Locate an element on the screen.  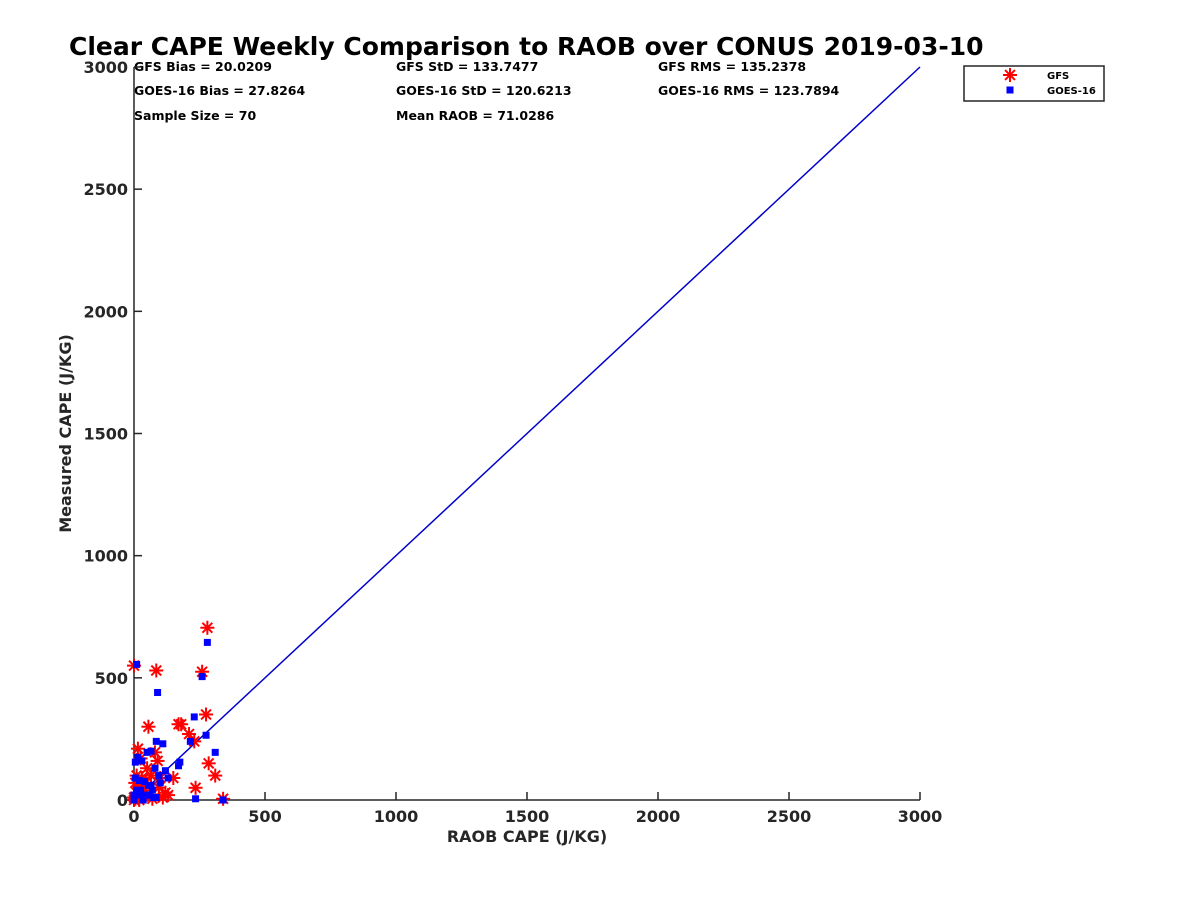
legend-marker-goes16 is located at coordinates (1010, 90).